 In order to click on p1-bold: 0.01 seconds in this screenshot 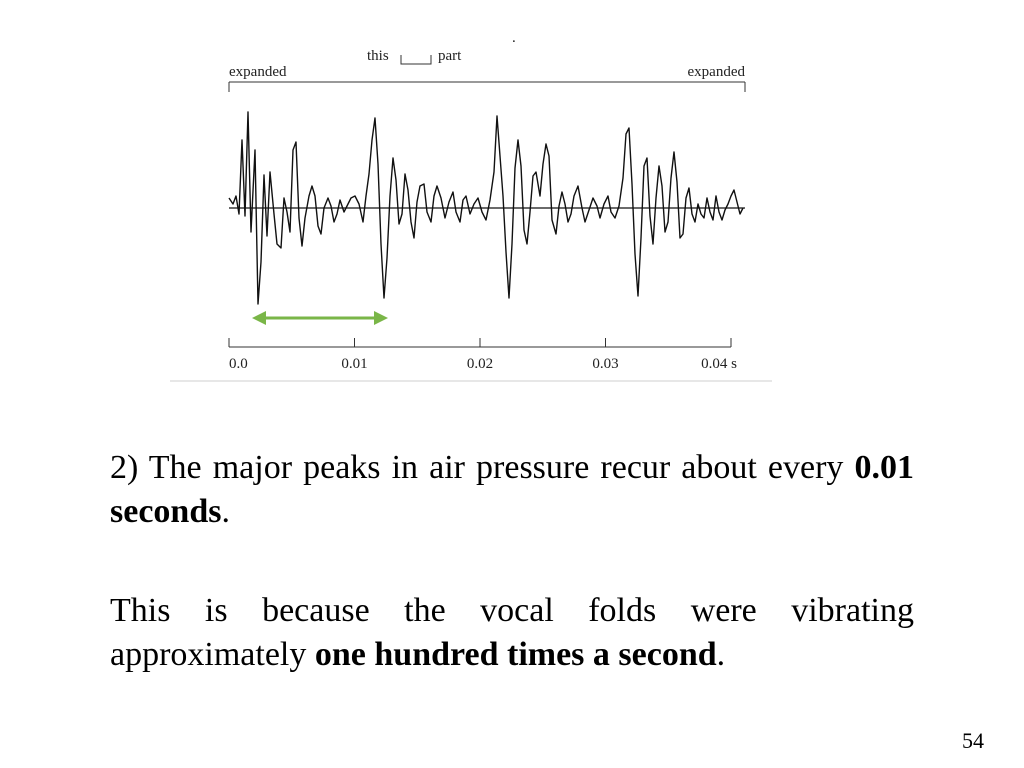, I will do `click(512, 489)`.